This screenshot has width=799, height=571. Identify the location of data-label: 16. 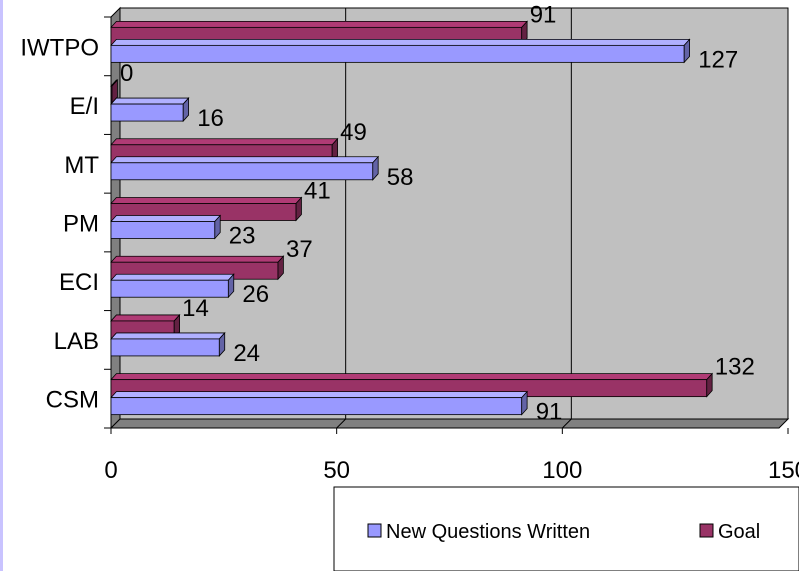
(210, 118).